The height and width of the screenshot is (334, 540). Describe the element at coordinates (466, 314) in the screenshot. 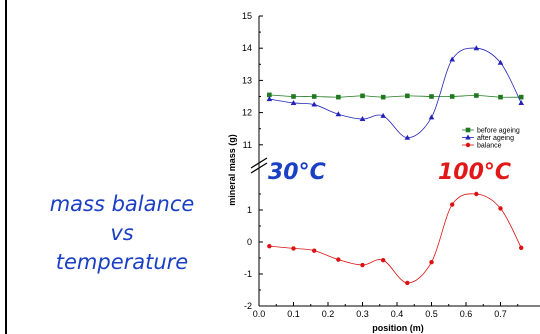

I see `x-tick-label: 0.6` at that location.